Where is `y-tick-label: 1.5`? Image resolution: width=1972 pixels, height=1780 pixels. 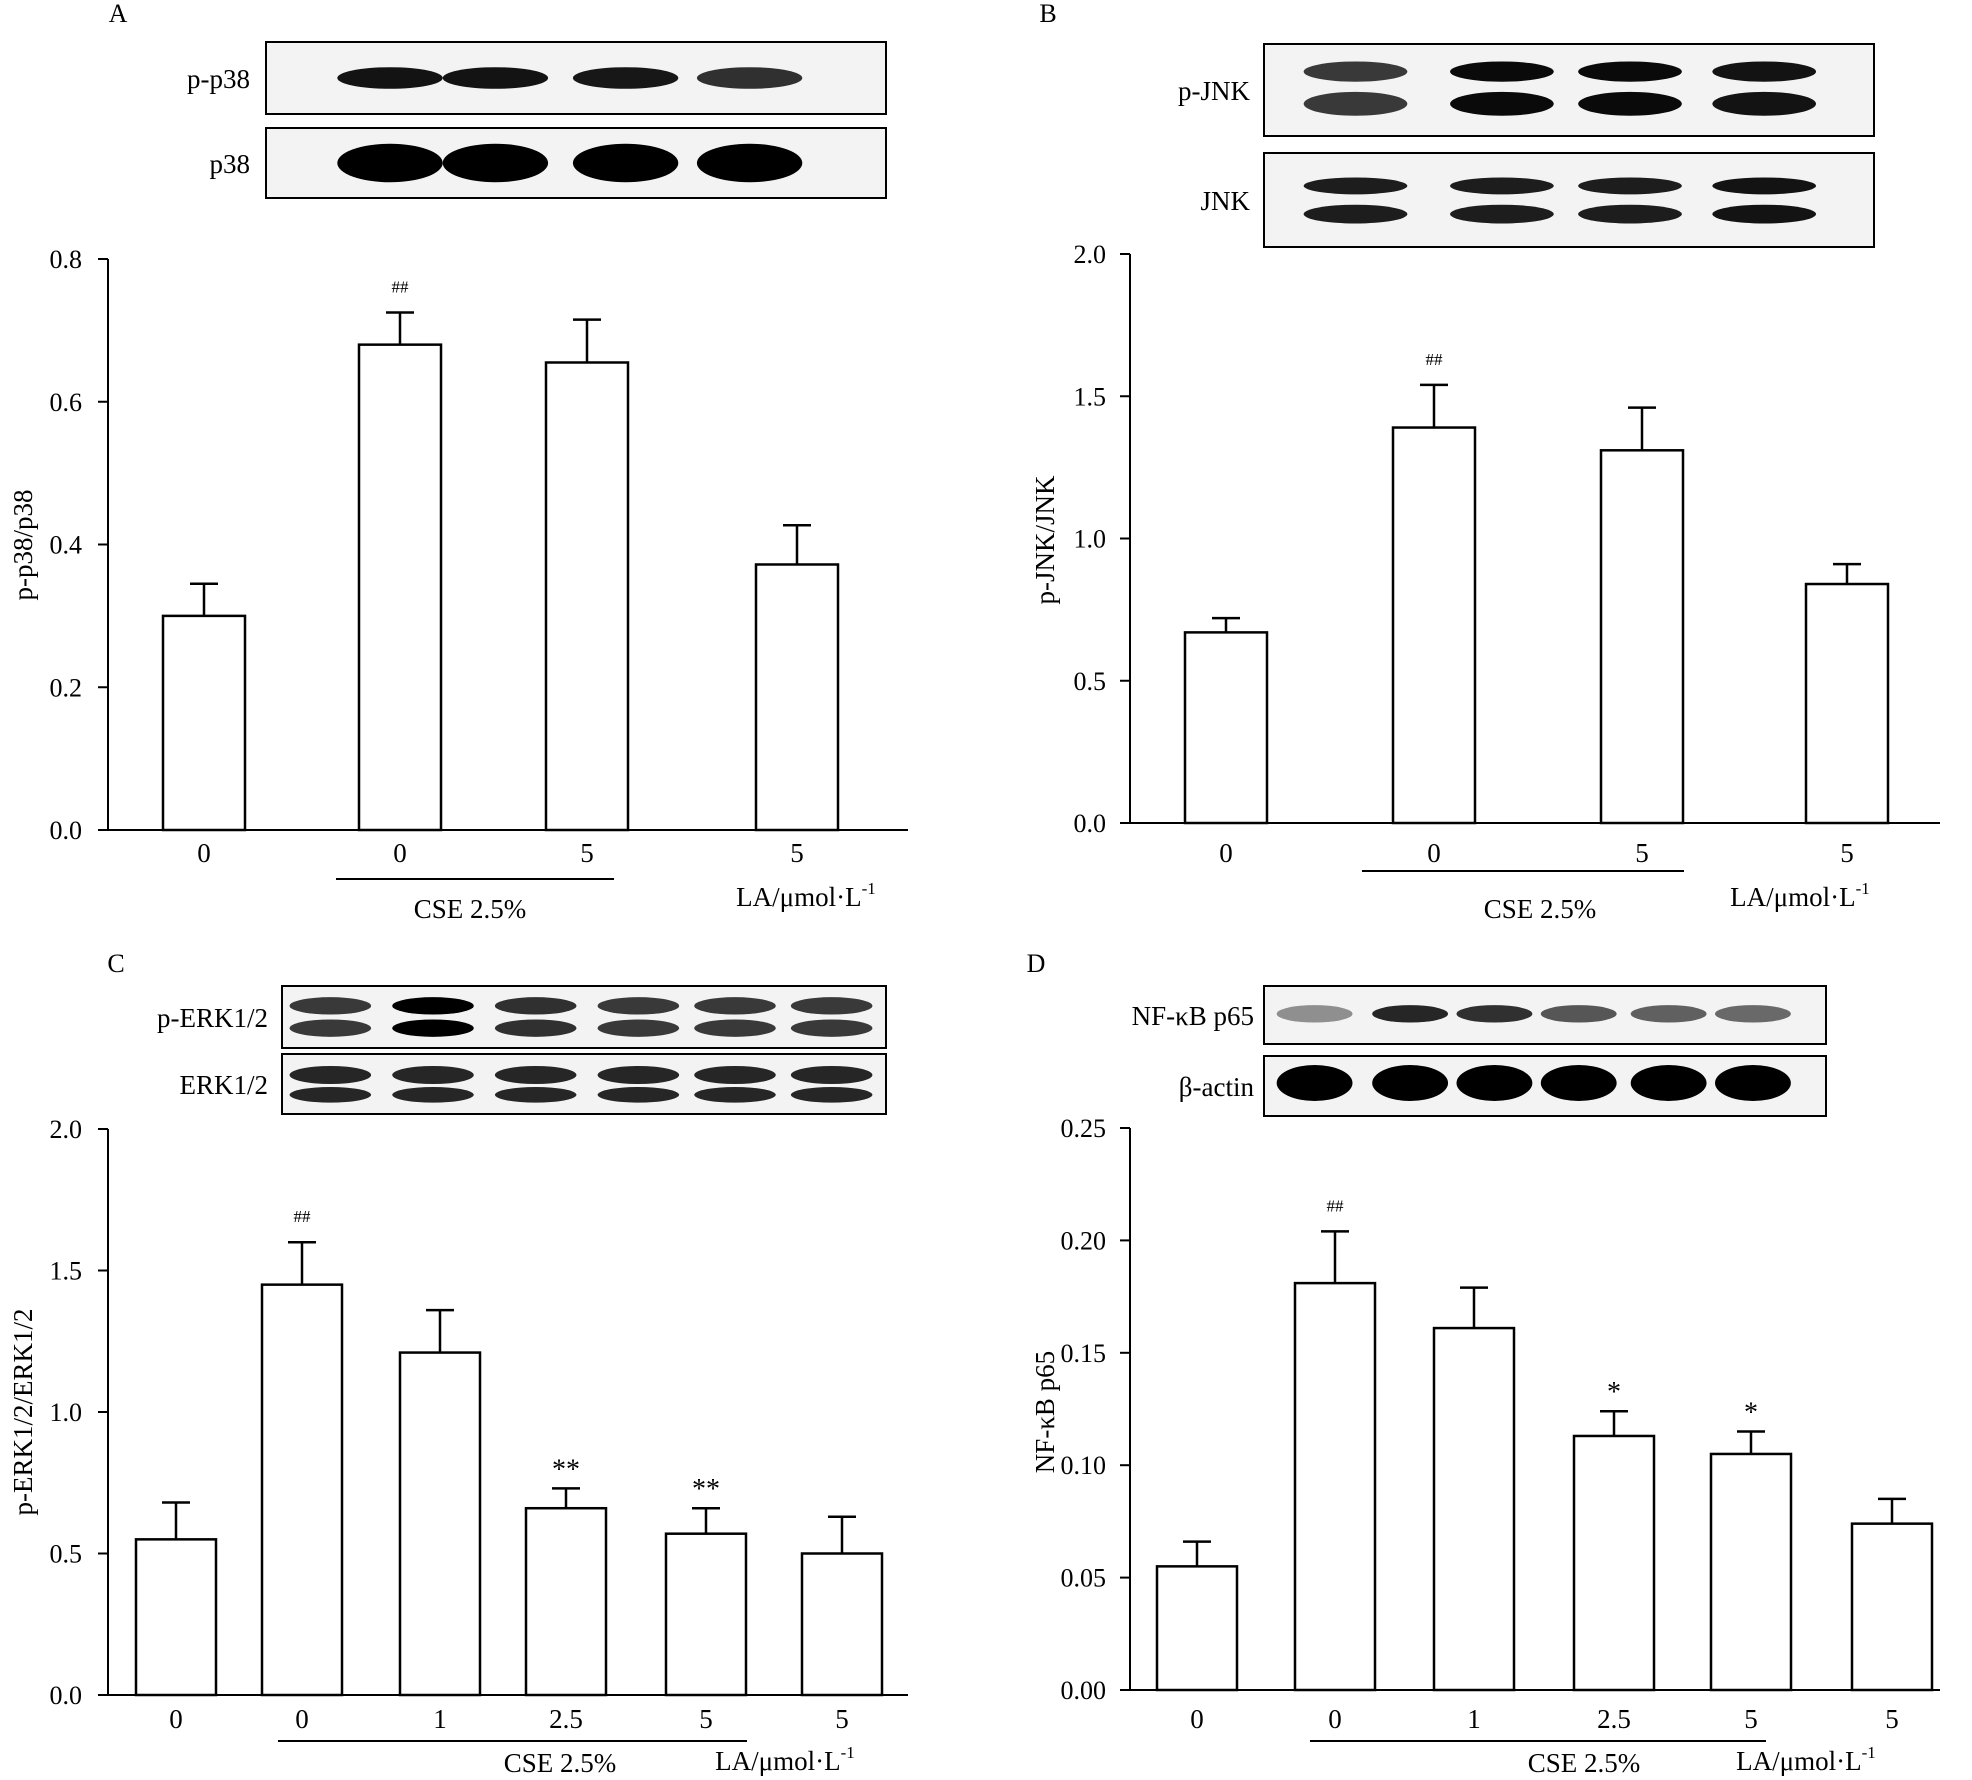
y-tick-label: 1.5 is located at coordinates (1090, 396).